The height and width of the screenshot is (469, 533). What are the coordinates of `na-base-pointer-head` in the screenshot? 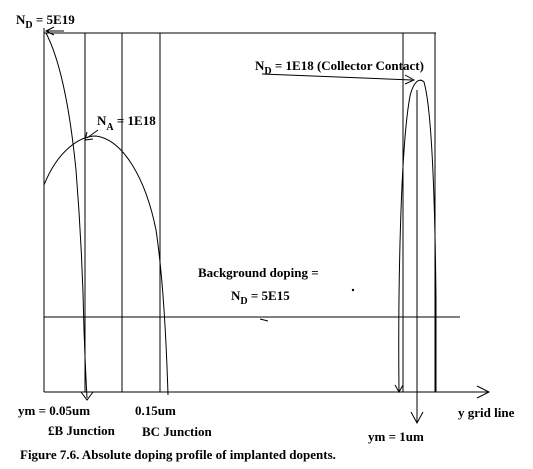 It's located at (89, 136).